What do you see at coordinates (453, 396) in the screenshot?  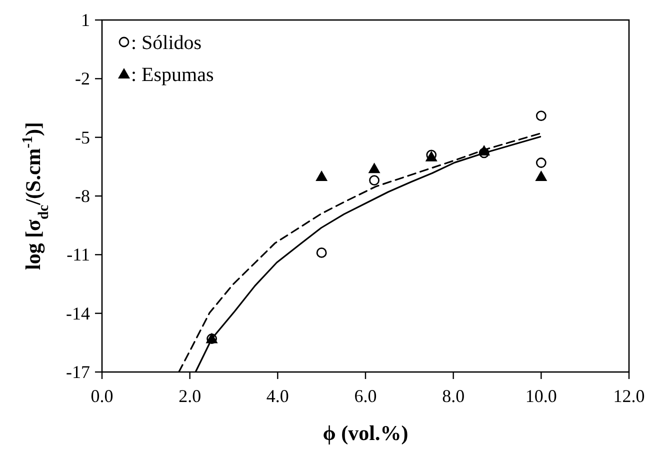 I see `x-tick-label: 8.0` at bounding box center [453, 396].